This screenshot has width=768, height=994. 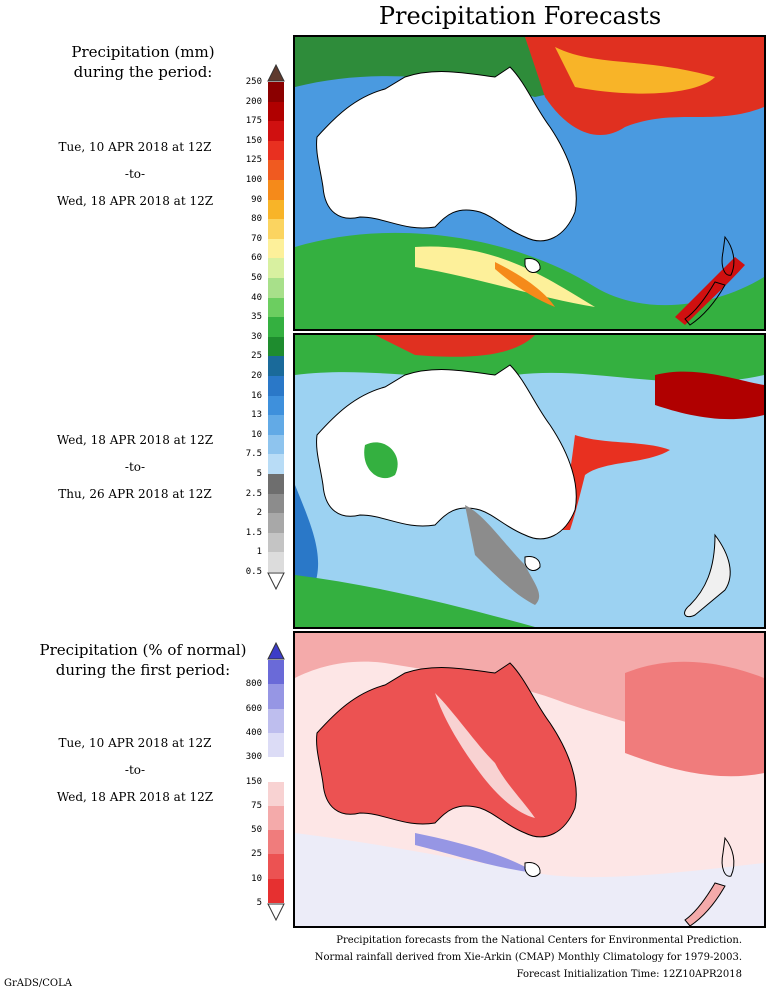 What do you see at coordinates (143, 72) in the screenshot?
I see `mm-header-line2: during the period:` at bounding box center [143, 72].